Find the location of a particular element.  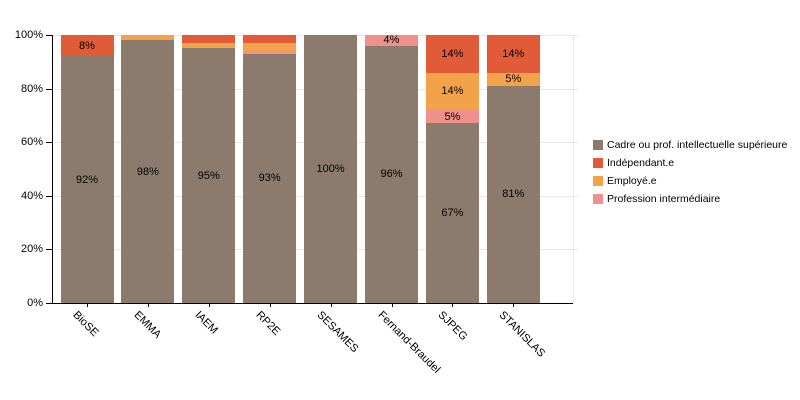

legend-label: Indépendant.e is located at coordinates (641, 163).